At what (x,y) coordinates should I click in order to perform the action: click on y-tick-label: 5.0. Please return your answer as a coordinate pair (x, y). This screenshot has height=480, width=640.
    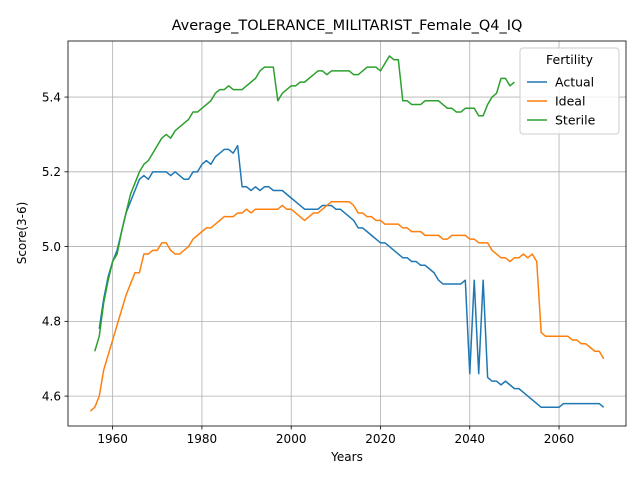
    Looking at the image, I should click on (51, 247).